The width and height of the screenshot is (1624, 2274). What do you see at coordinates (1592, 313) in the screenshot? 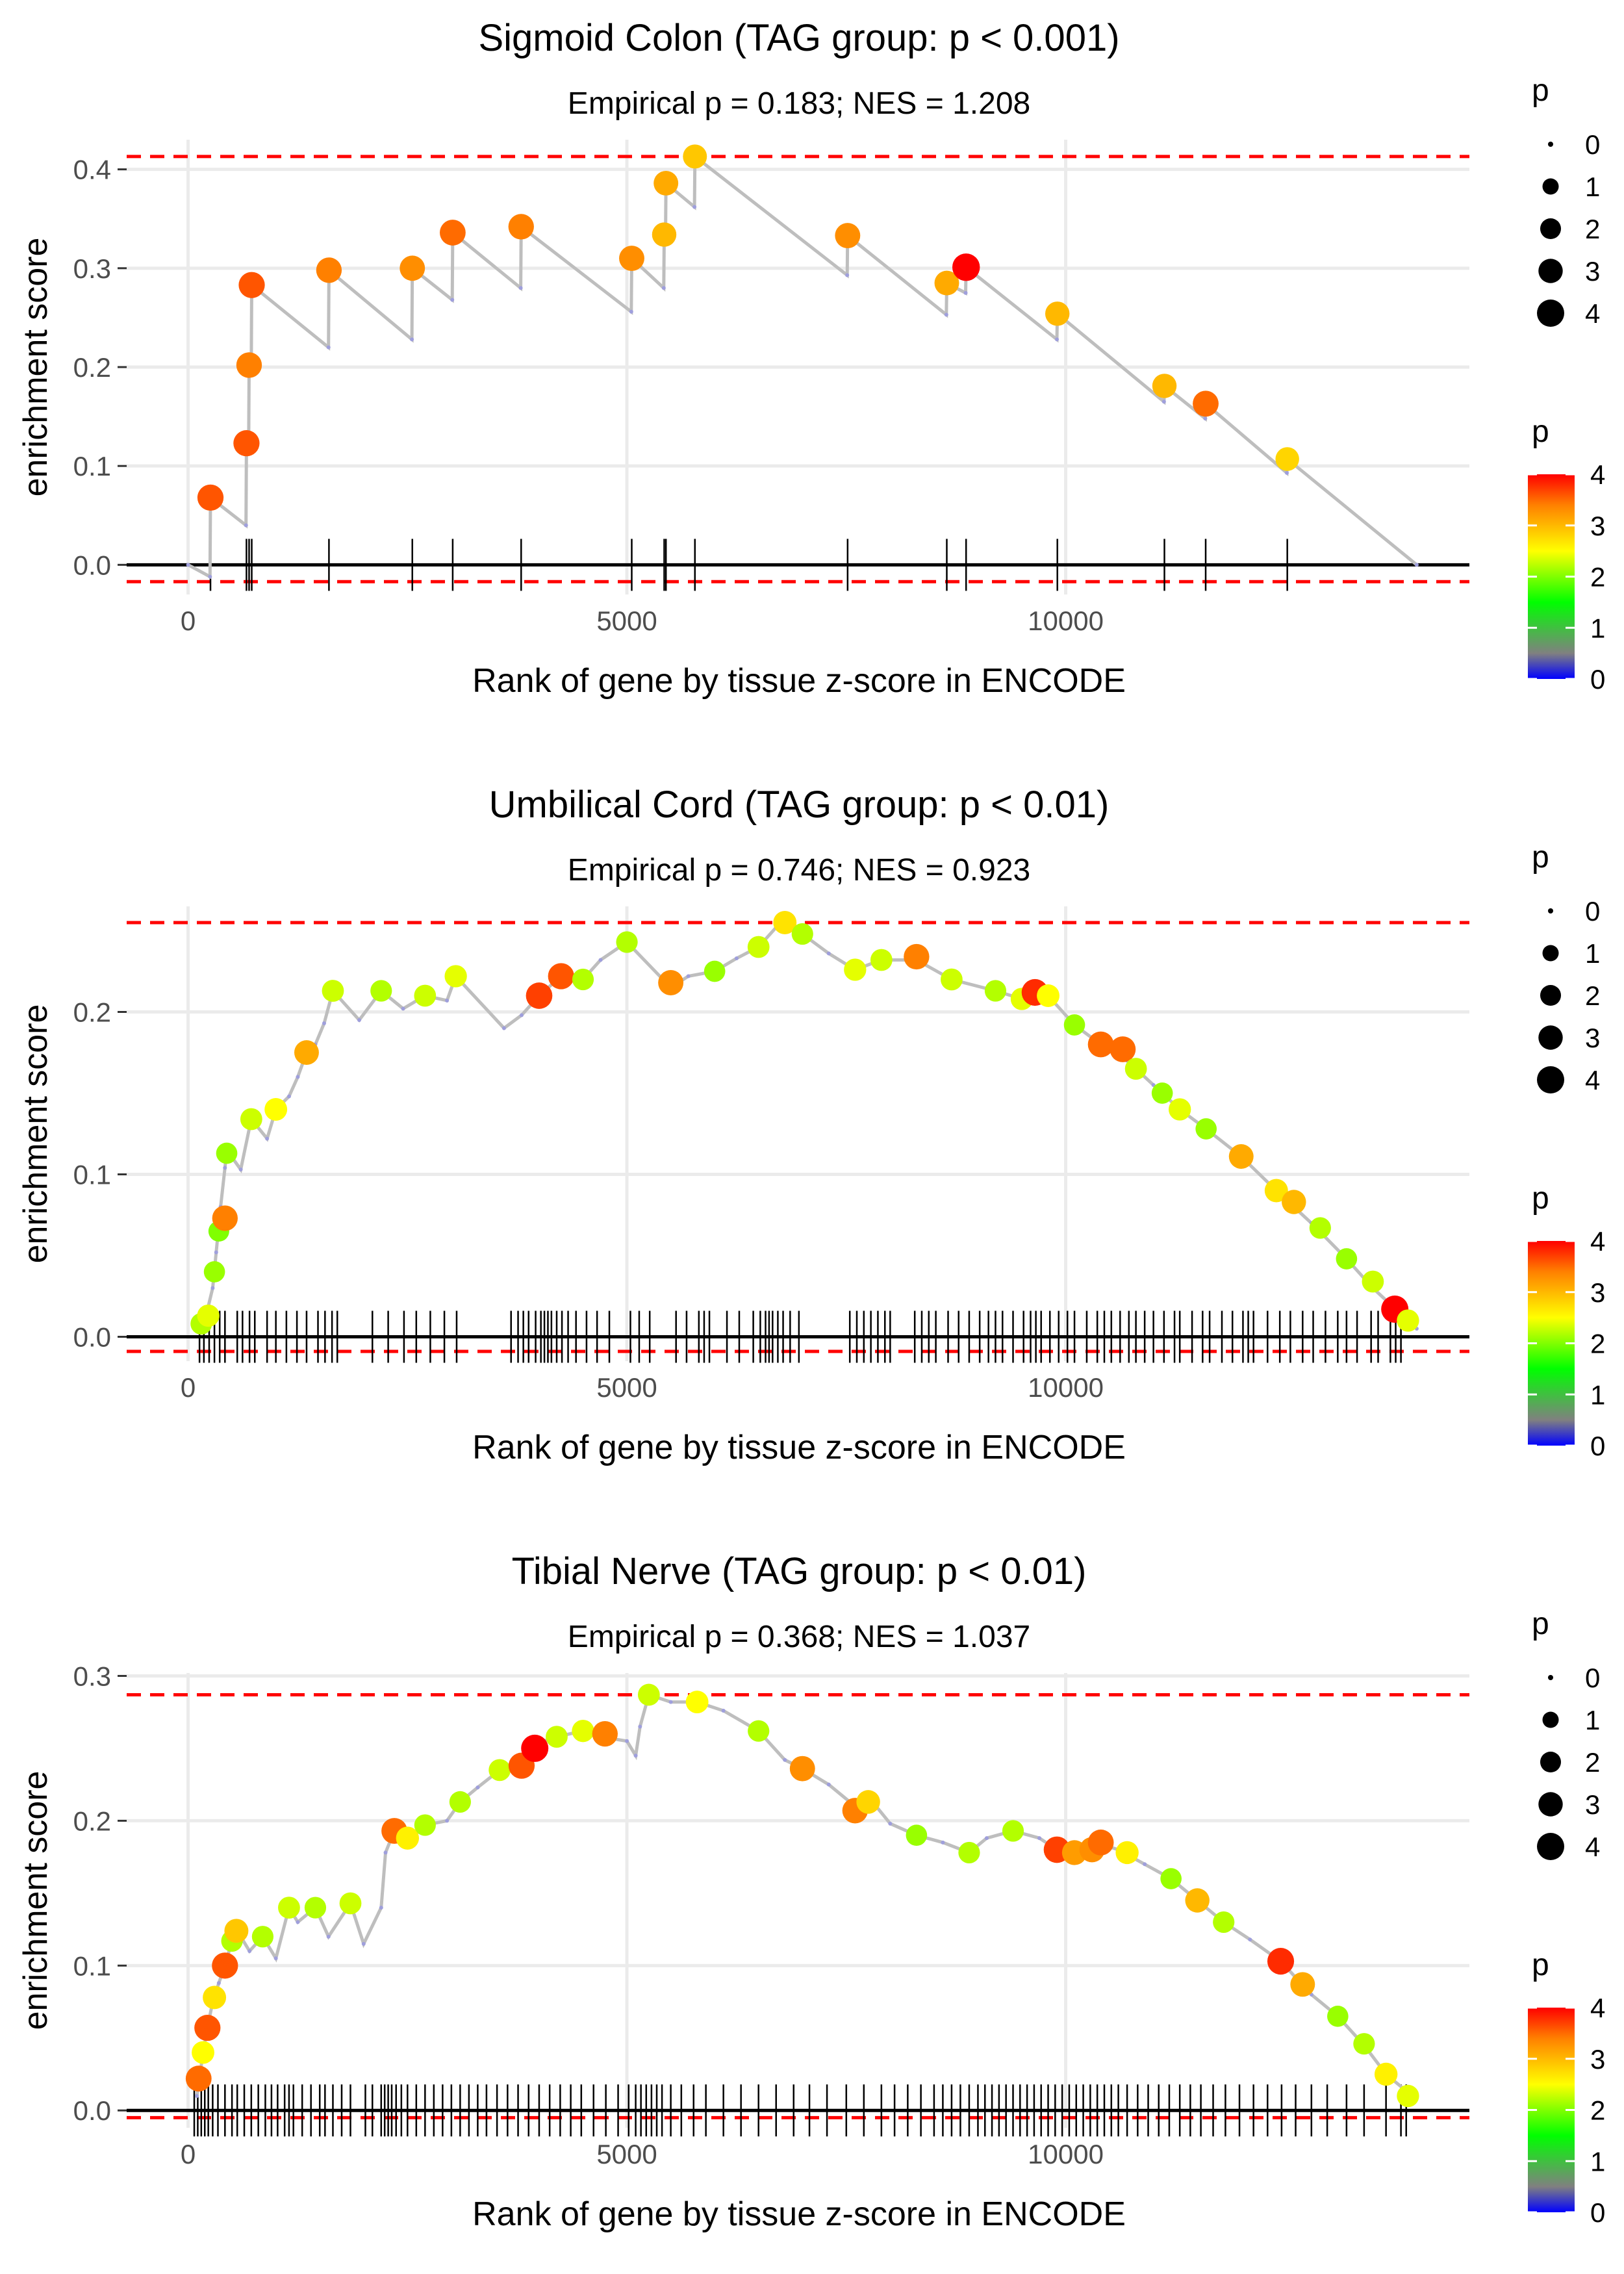
I see `size-legend-label: 4` at bounding box center [1592, 313].